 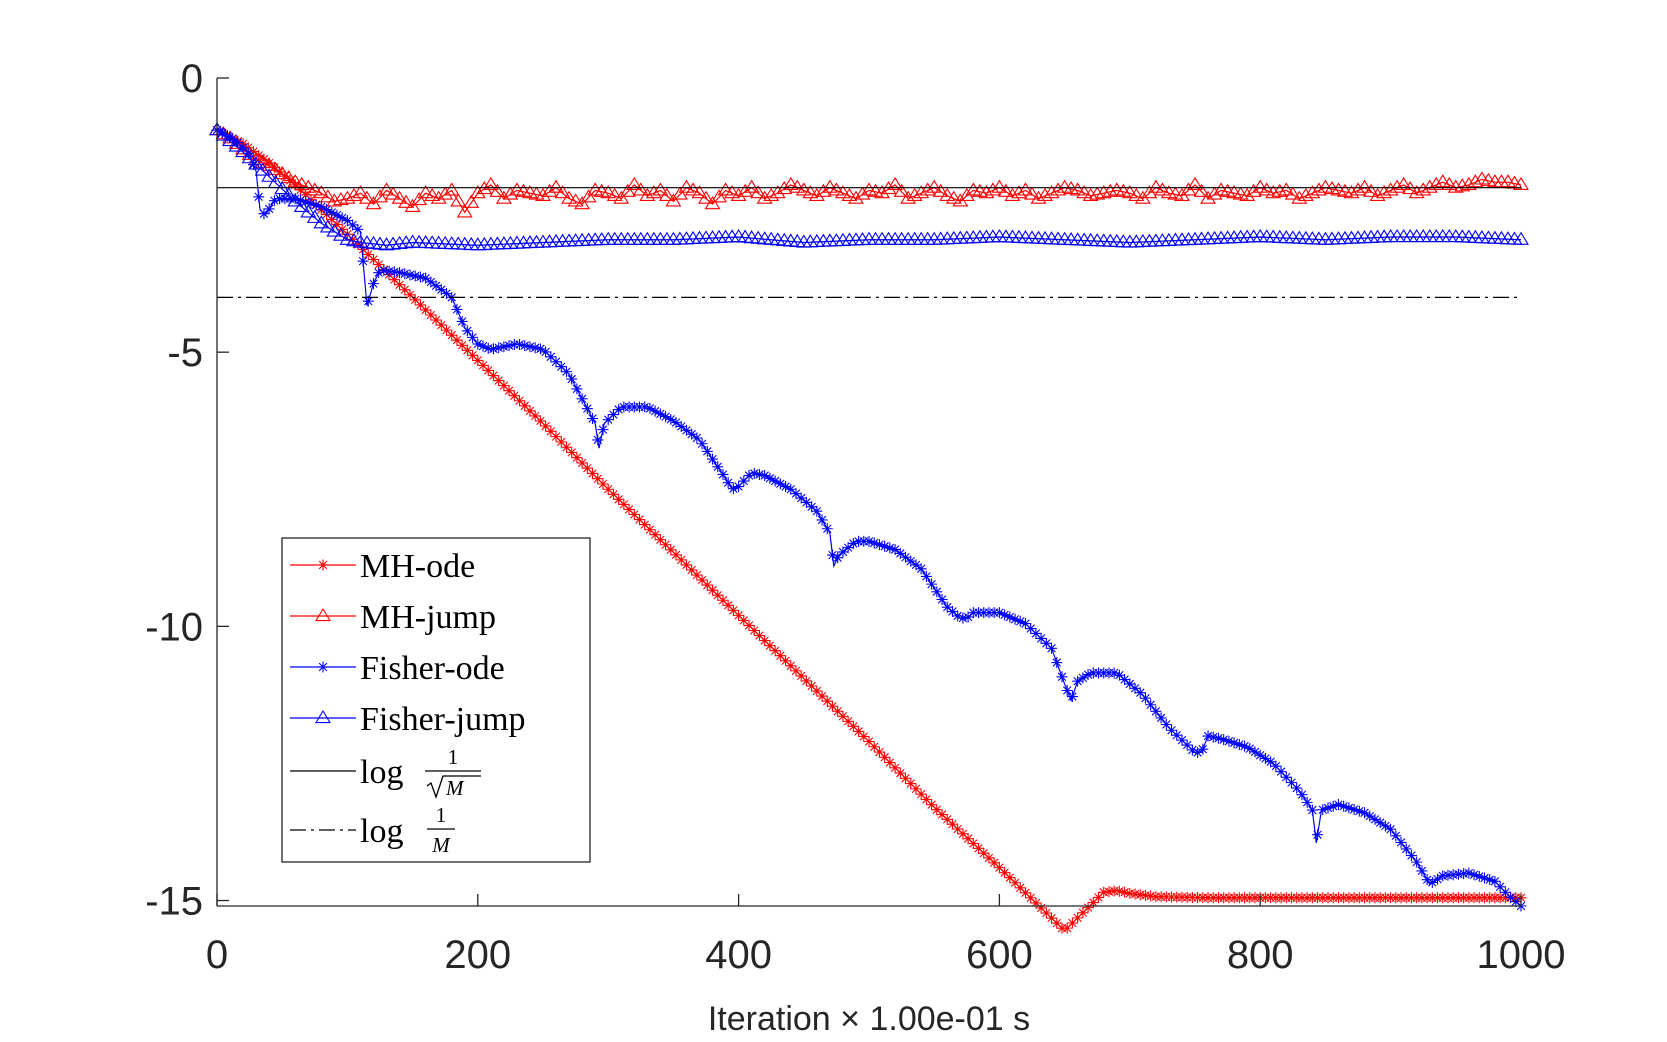 I want to click on legend-triangle-marker, so click(x=323, y=716).